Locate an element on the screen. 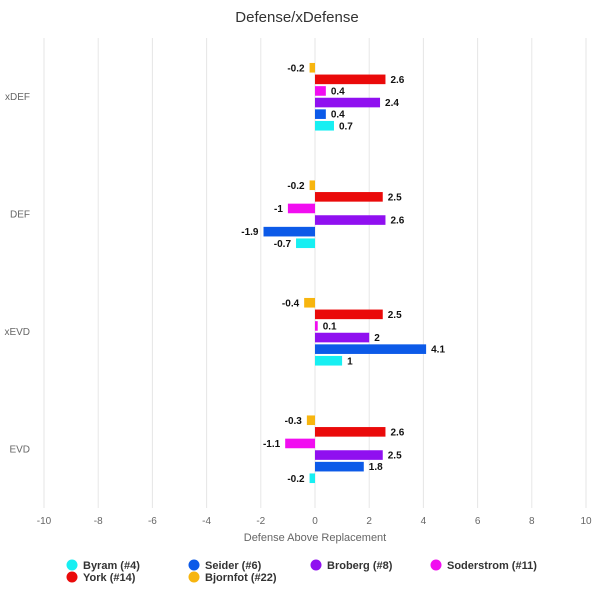 The height and width of the screenshot is (600, 594). data-label: 2 is located at coordinates (377, 338).